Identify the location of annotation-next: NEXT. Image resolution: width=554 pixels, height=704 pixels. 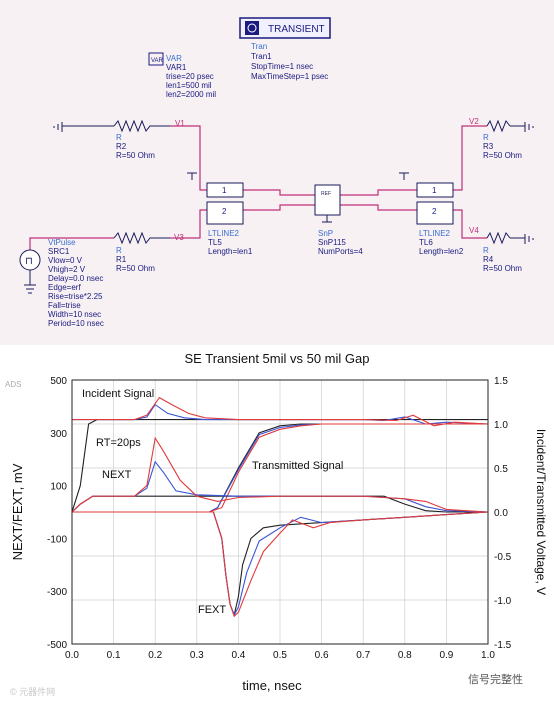
(117, 475).